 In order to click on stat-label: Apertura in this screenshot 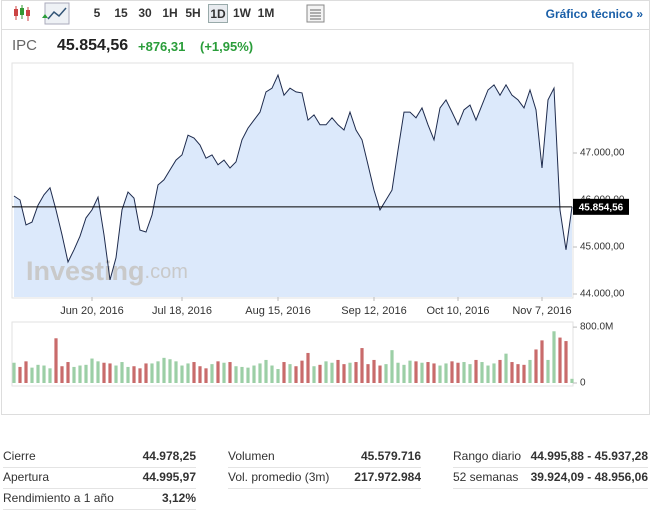, I will do `click(26, 477)`.